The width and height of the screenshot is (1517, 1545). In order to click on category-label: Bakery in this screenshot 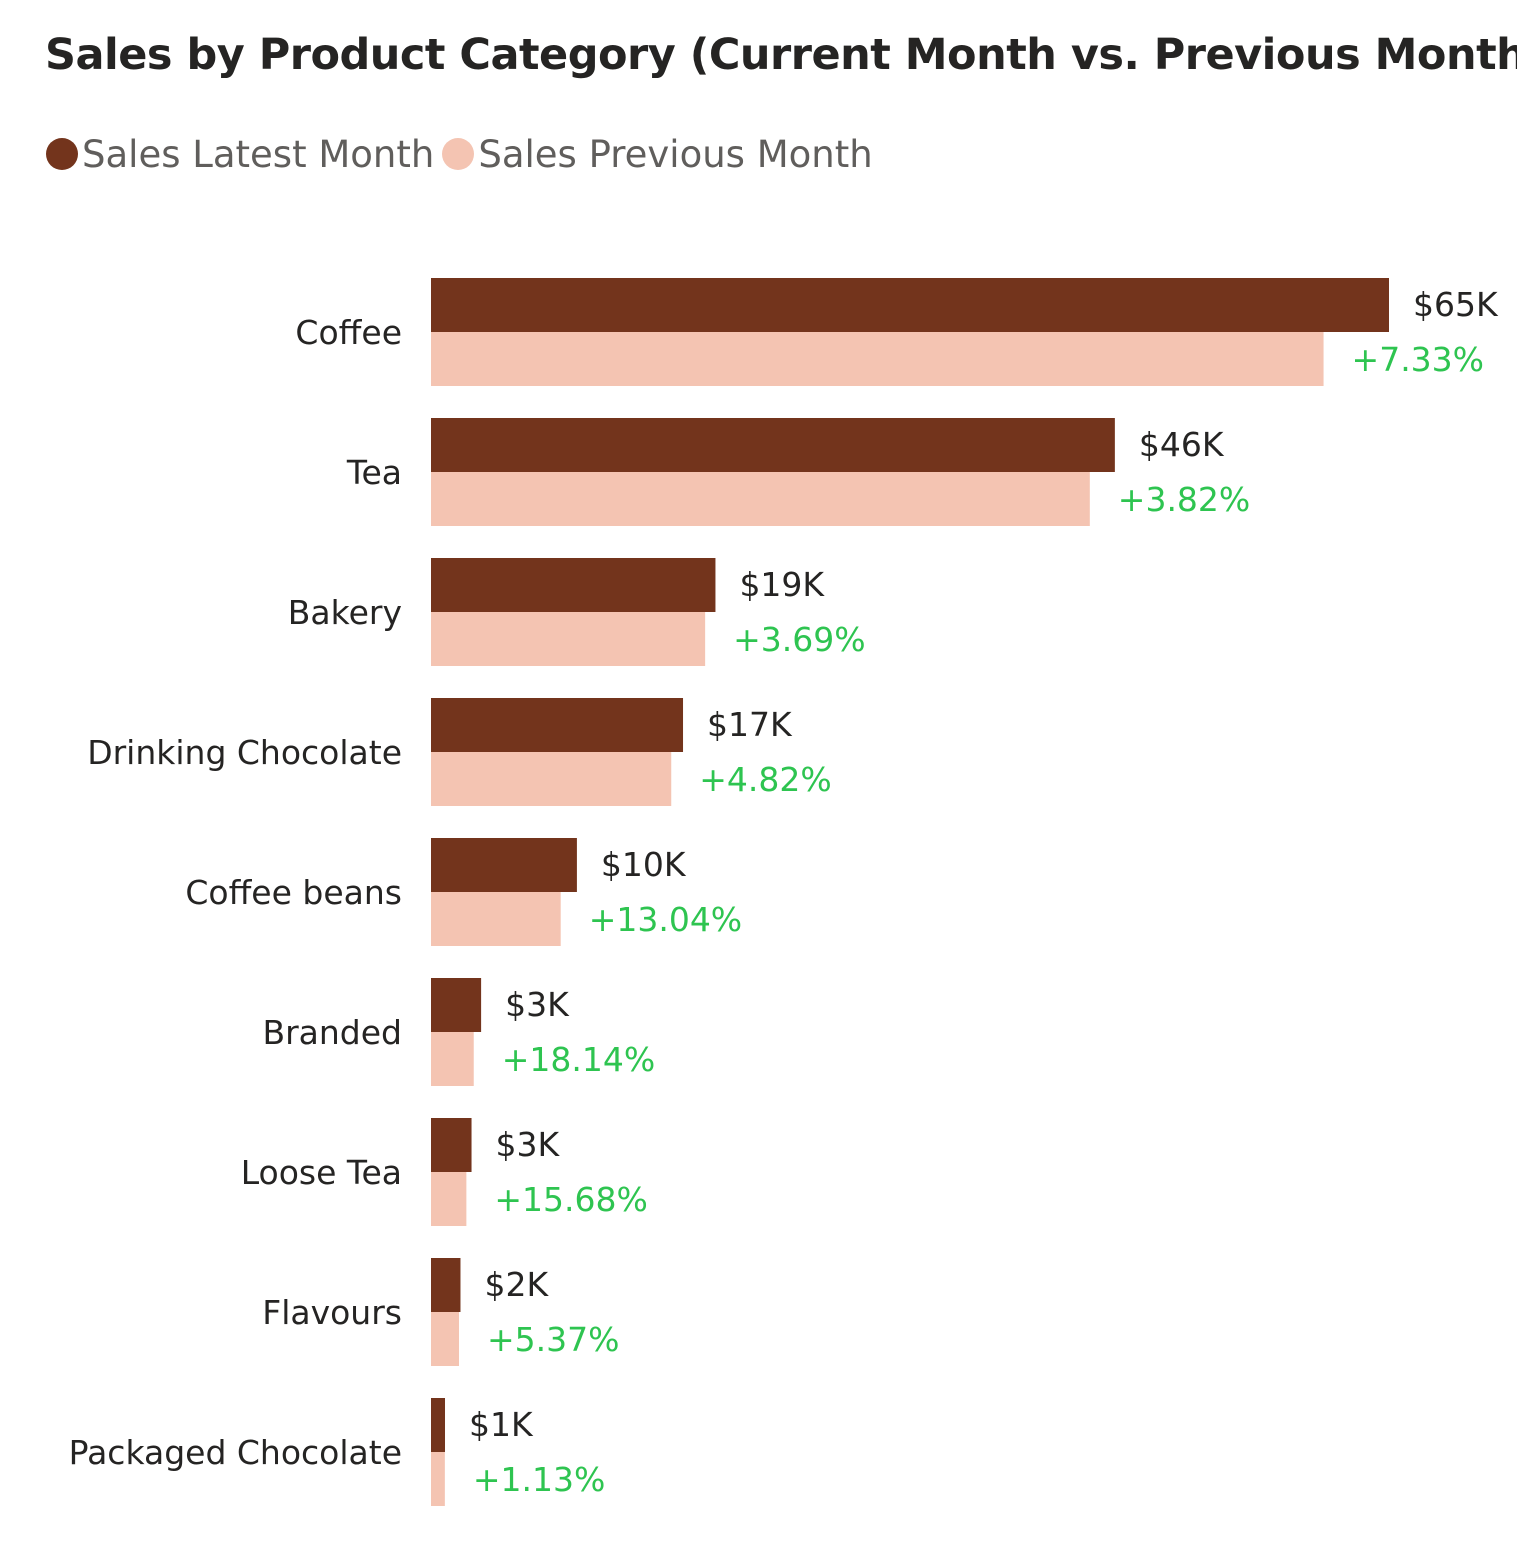, I will do `click(345, 612)`.